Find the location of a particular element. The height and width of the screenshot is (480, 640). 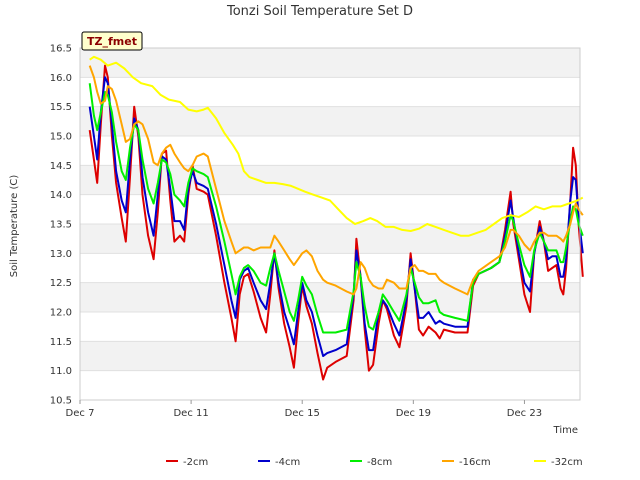

chart-title: Tonzi Soil Temperature Set D is located at coordinates (319, 11).